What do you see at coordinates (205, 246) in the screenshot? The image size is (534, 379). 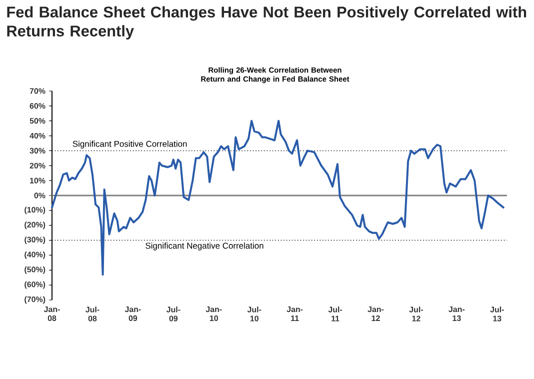 I see `ref-line-label: Significant Negative Correlation` at bounding box center [205, 246].